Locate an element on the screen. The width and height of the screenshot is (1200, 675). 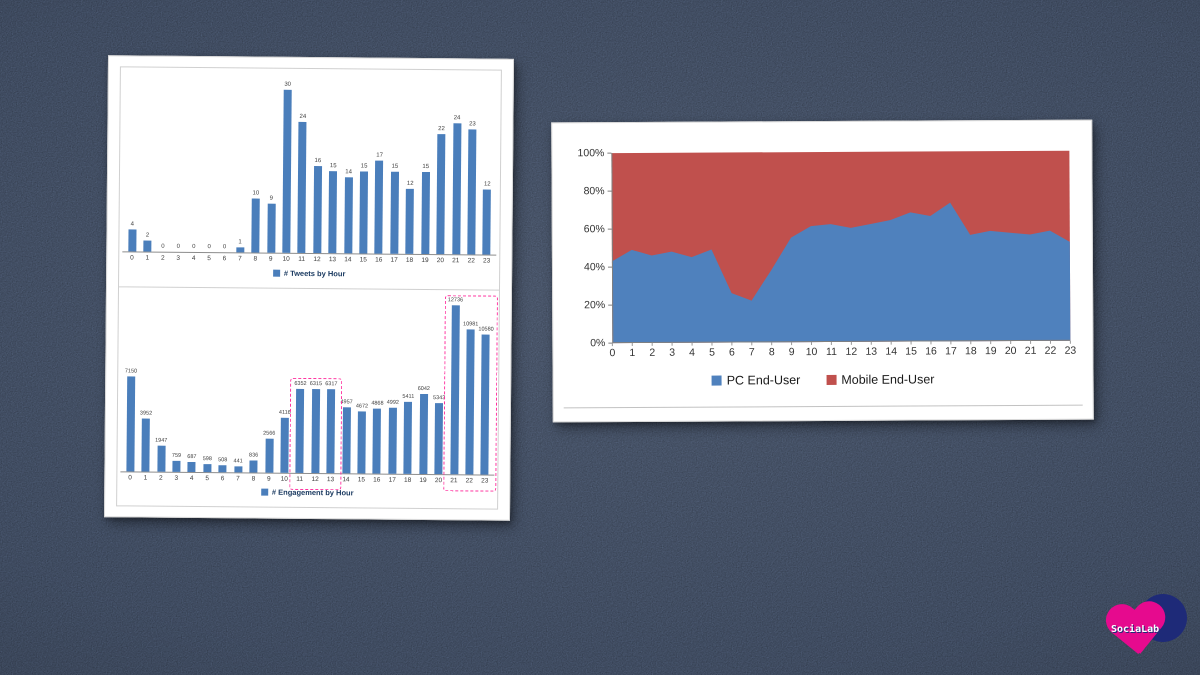
x-tick-label: 3 is located at coordinates (178, 258).